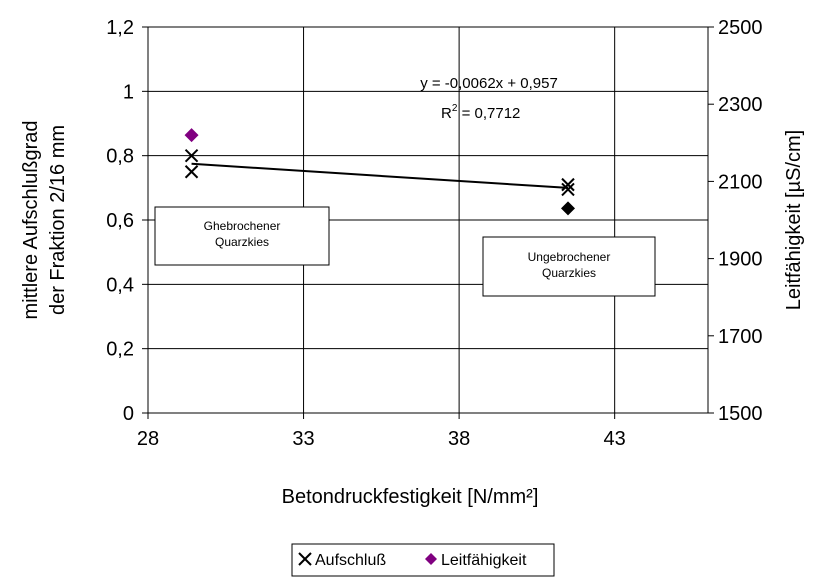 This screenshot has width=815, height=579. I want to click on trendline-equation: y = -0,0062x + 0,957, so click(489, 83).